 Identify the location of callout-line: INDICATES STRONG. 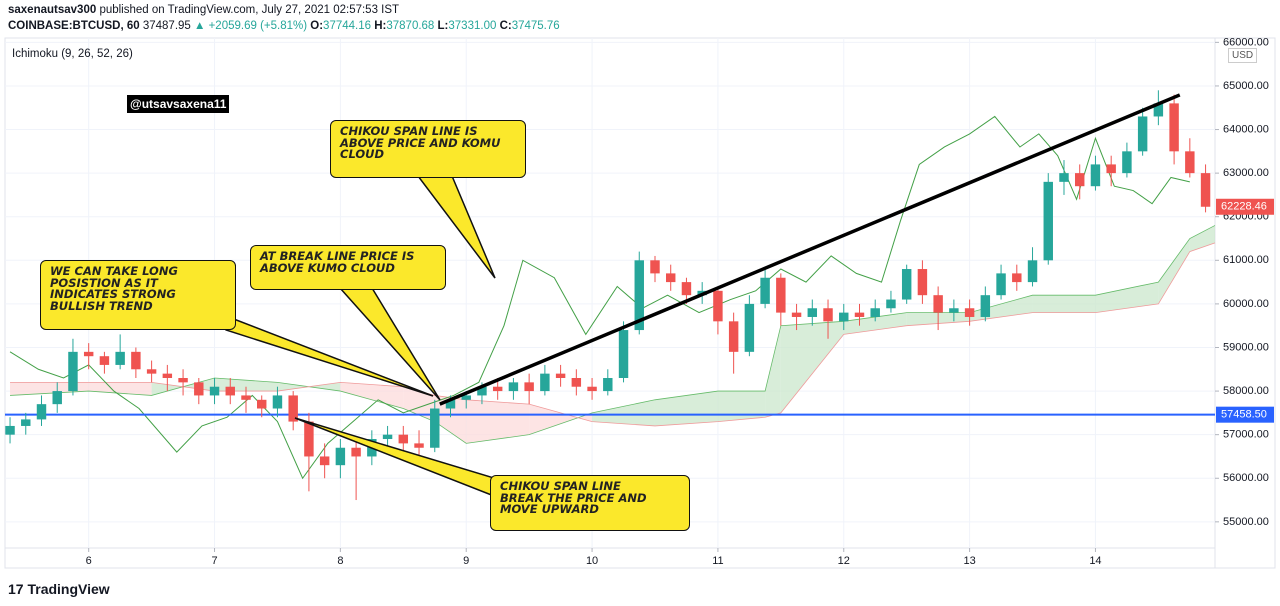
(113, 294).